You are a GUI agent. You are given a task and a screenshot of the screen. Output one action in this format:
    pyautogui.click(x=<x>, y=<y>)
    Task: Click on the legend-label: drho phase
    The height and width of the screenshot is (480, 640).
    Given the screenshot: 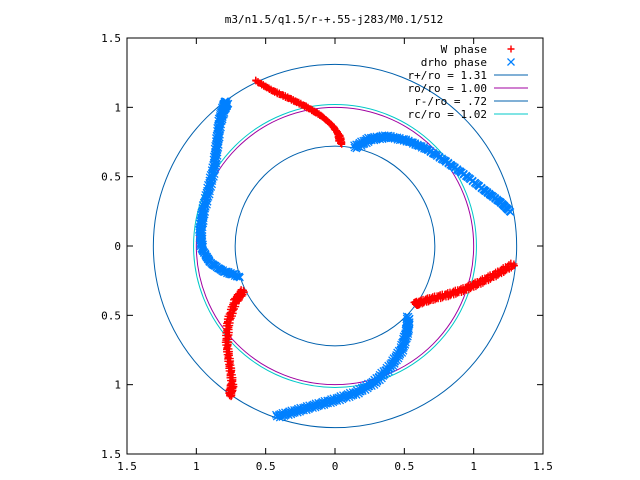 What is the action you would take?
    pyautogui.click(x=454, y=62)
    